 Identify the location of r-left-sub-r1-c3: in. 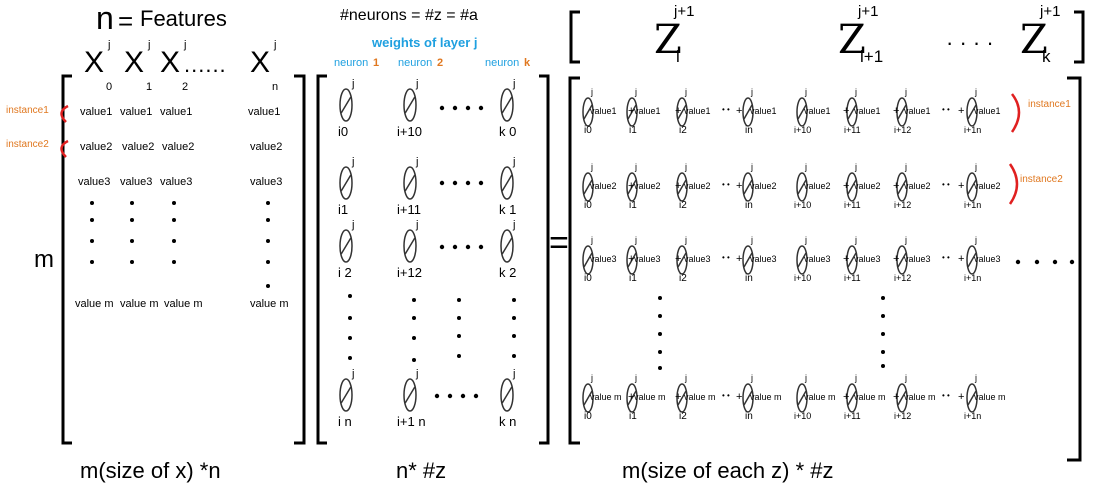
(749, 206).